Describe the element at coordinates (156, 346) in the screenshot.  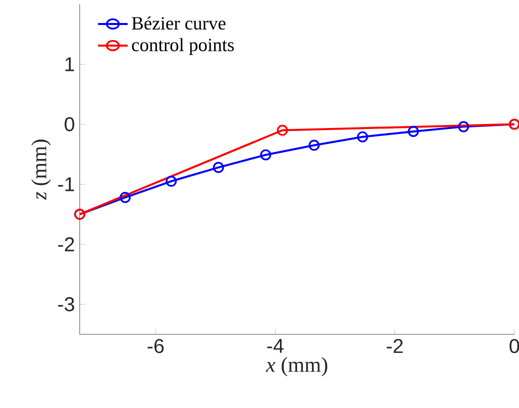
I see `x-tick-label: -6` at that location.